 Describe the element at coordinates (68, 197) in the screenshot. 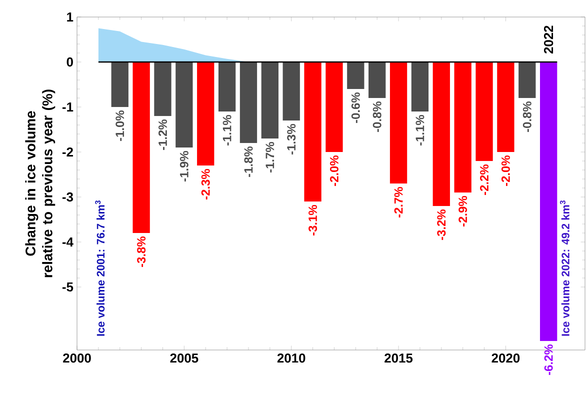

I see `y-tick-label: -3` at that location.